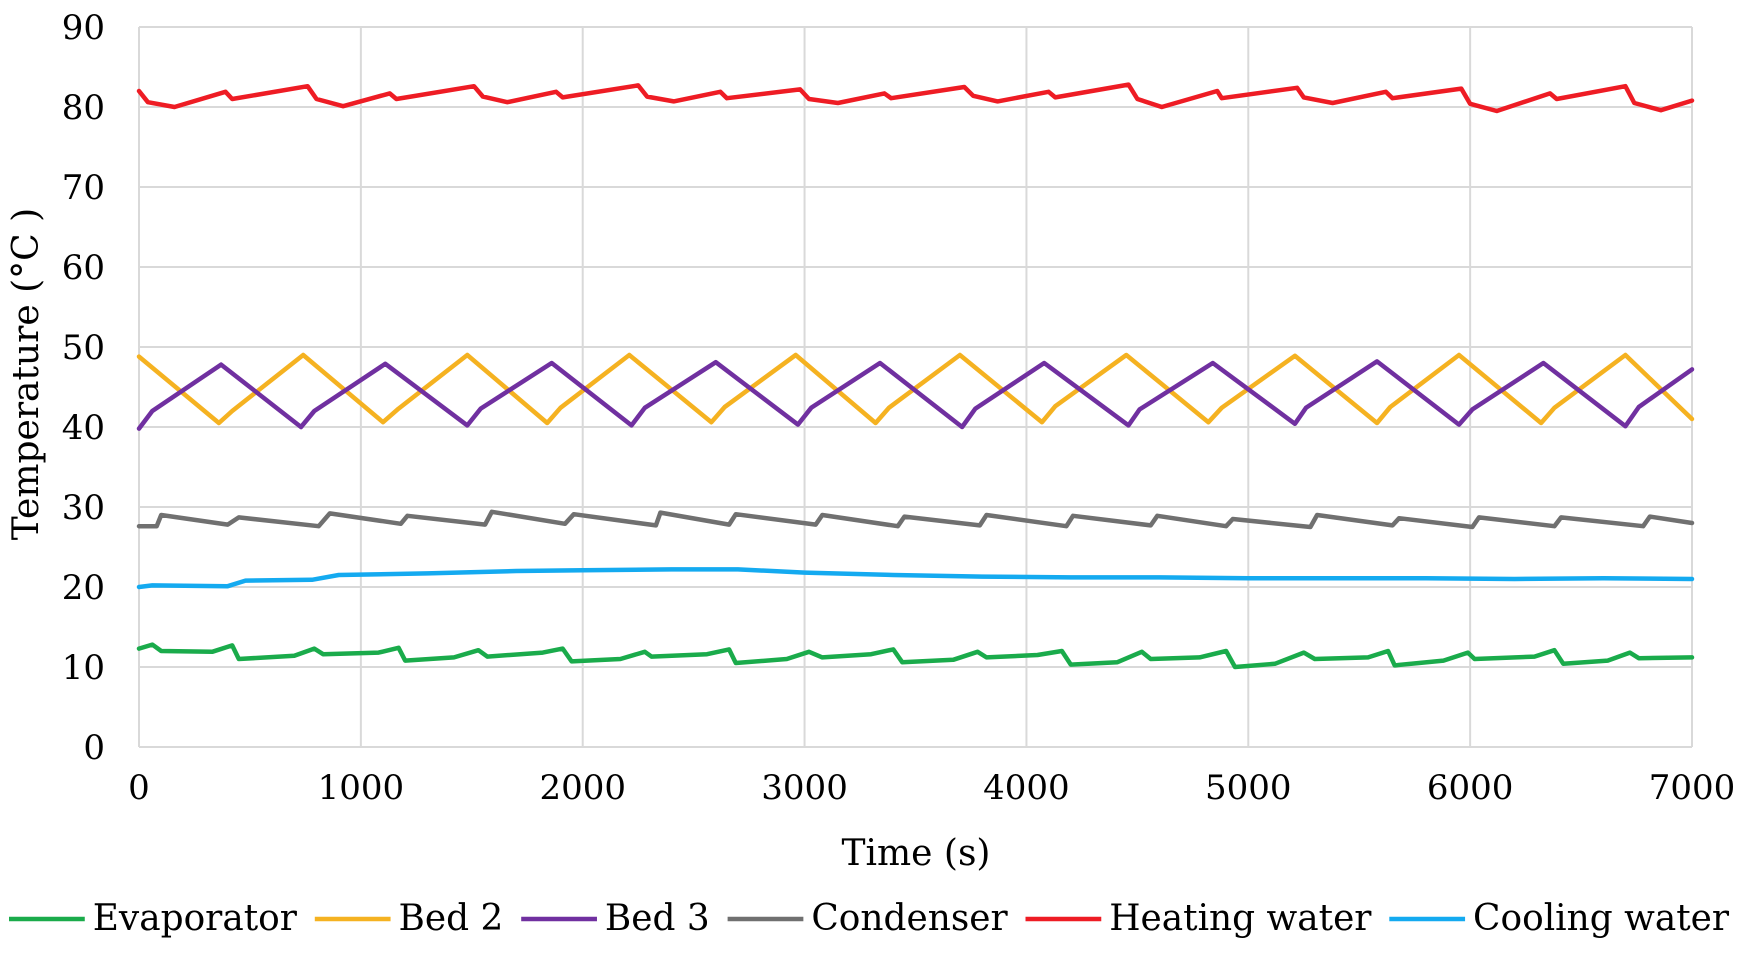 Image resolution: width=1738 pixels, height=964 pixels. I want to click on series-line-condenser, so click(915, 519).